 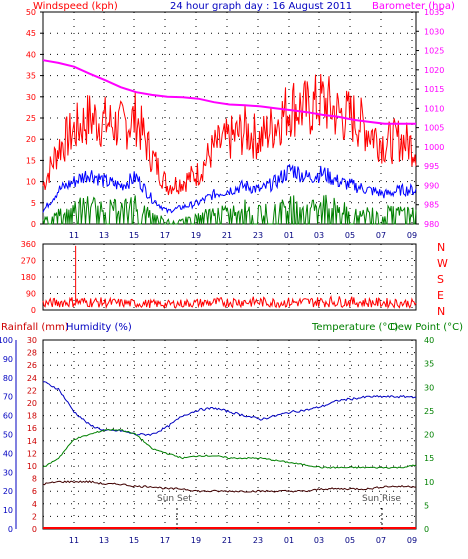 What do you see at coordinates (350, 540) in the screenshot?
I see `bottom-x-tick-label: 05` at bounding box center [350, 540].